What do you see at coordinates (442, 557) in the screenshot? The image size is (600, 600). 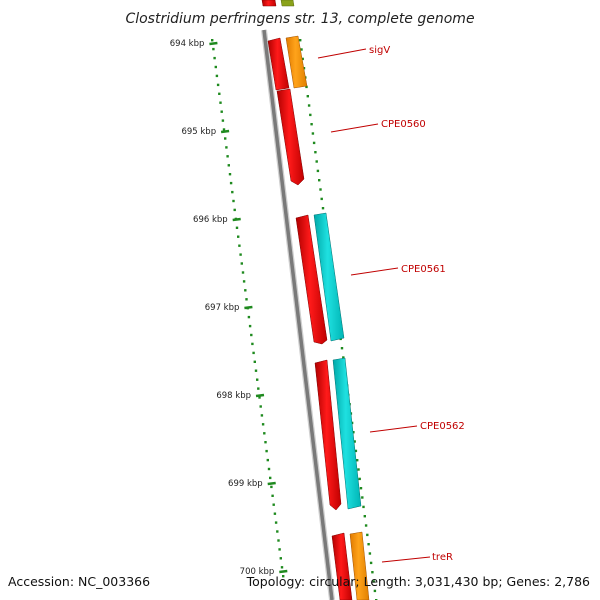 I see `gene-label-trer: treR` at bounding box center [442, 557].